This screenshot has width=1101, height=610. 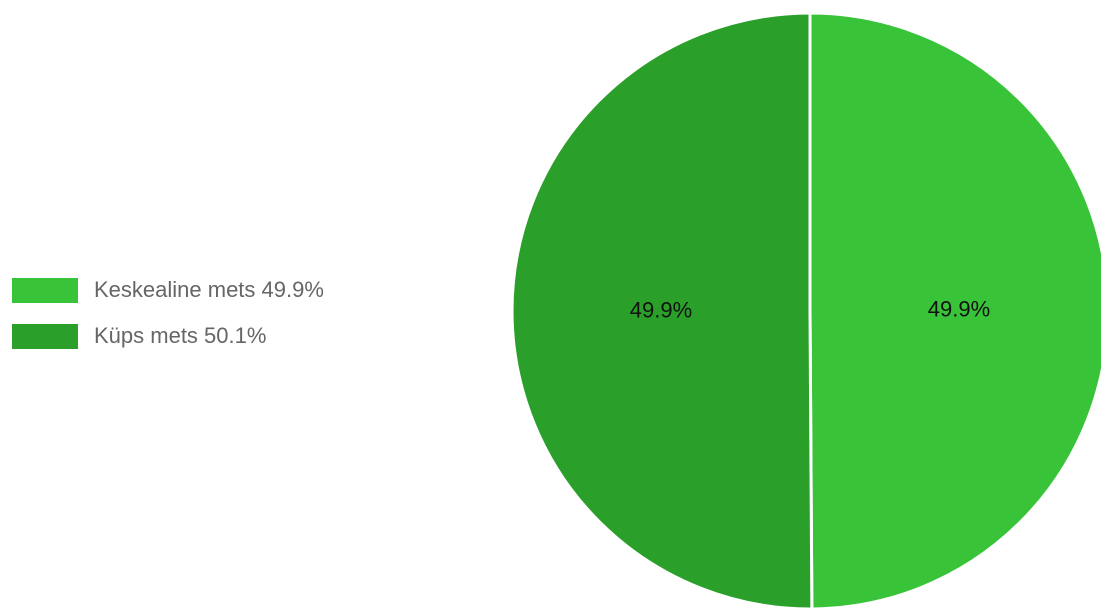 I want to click on legend-item-keskealine-mets: Keskealine mets 49.9%, so click(x=168, y=290).